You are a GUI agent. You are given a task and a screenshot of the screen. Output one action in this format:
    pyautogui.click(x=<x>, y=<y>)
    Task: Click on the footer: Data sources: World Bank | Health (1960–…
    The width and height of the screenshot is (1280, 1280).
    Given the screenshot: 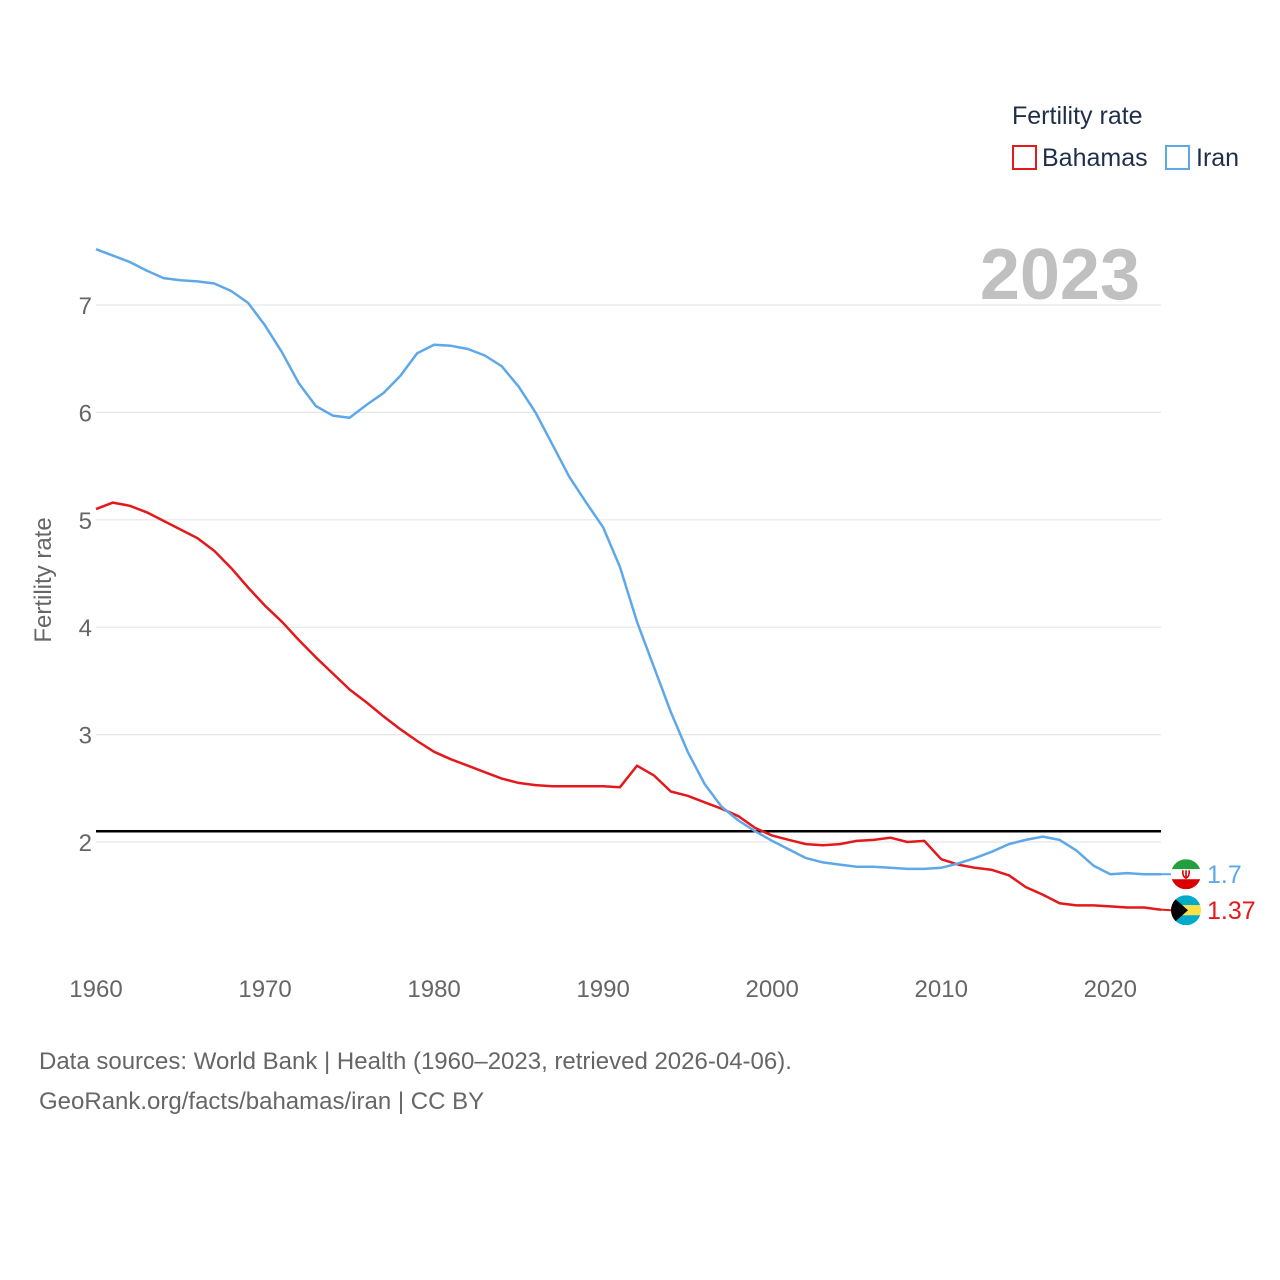 What is the action you would take?
    pyautogui.click(x=415, y=1082)
    